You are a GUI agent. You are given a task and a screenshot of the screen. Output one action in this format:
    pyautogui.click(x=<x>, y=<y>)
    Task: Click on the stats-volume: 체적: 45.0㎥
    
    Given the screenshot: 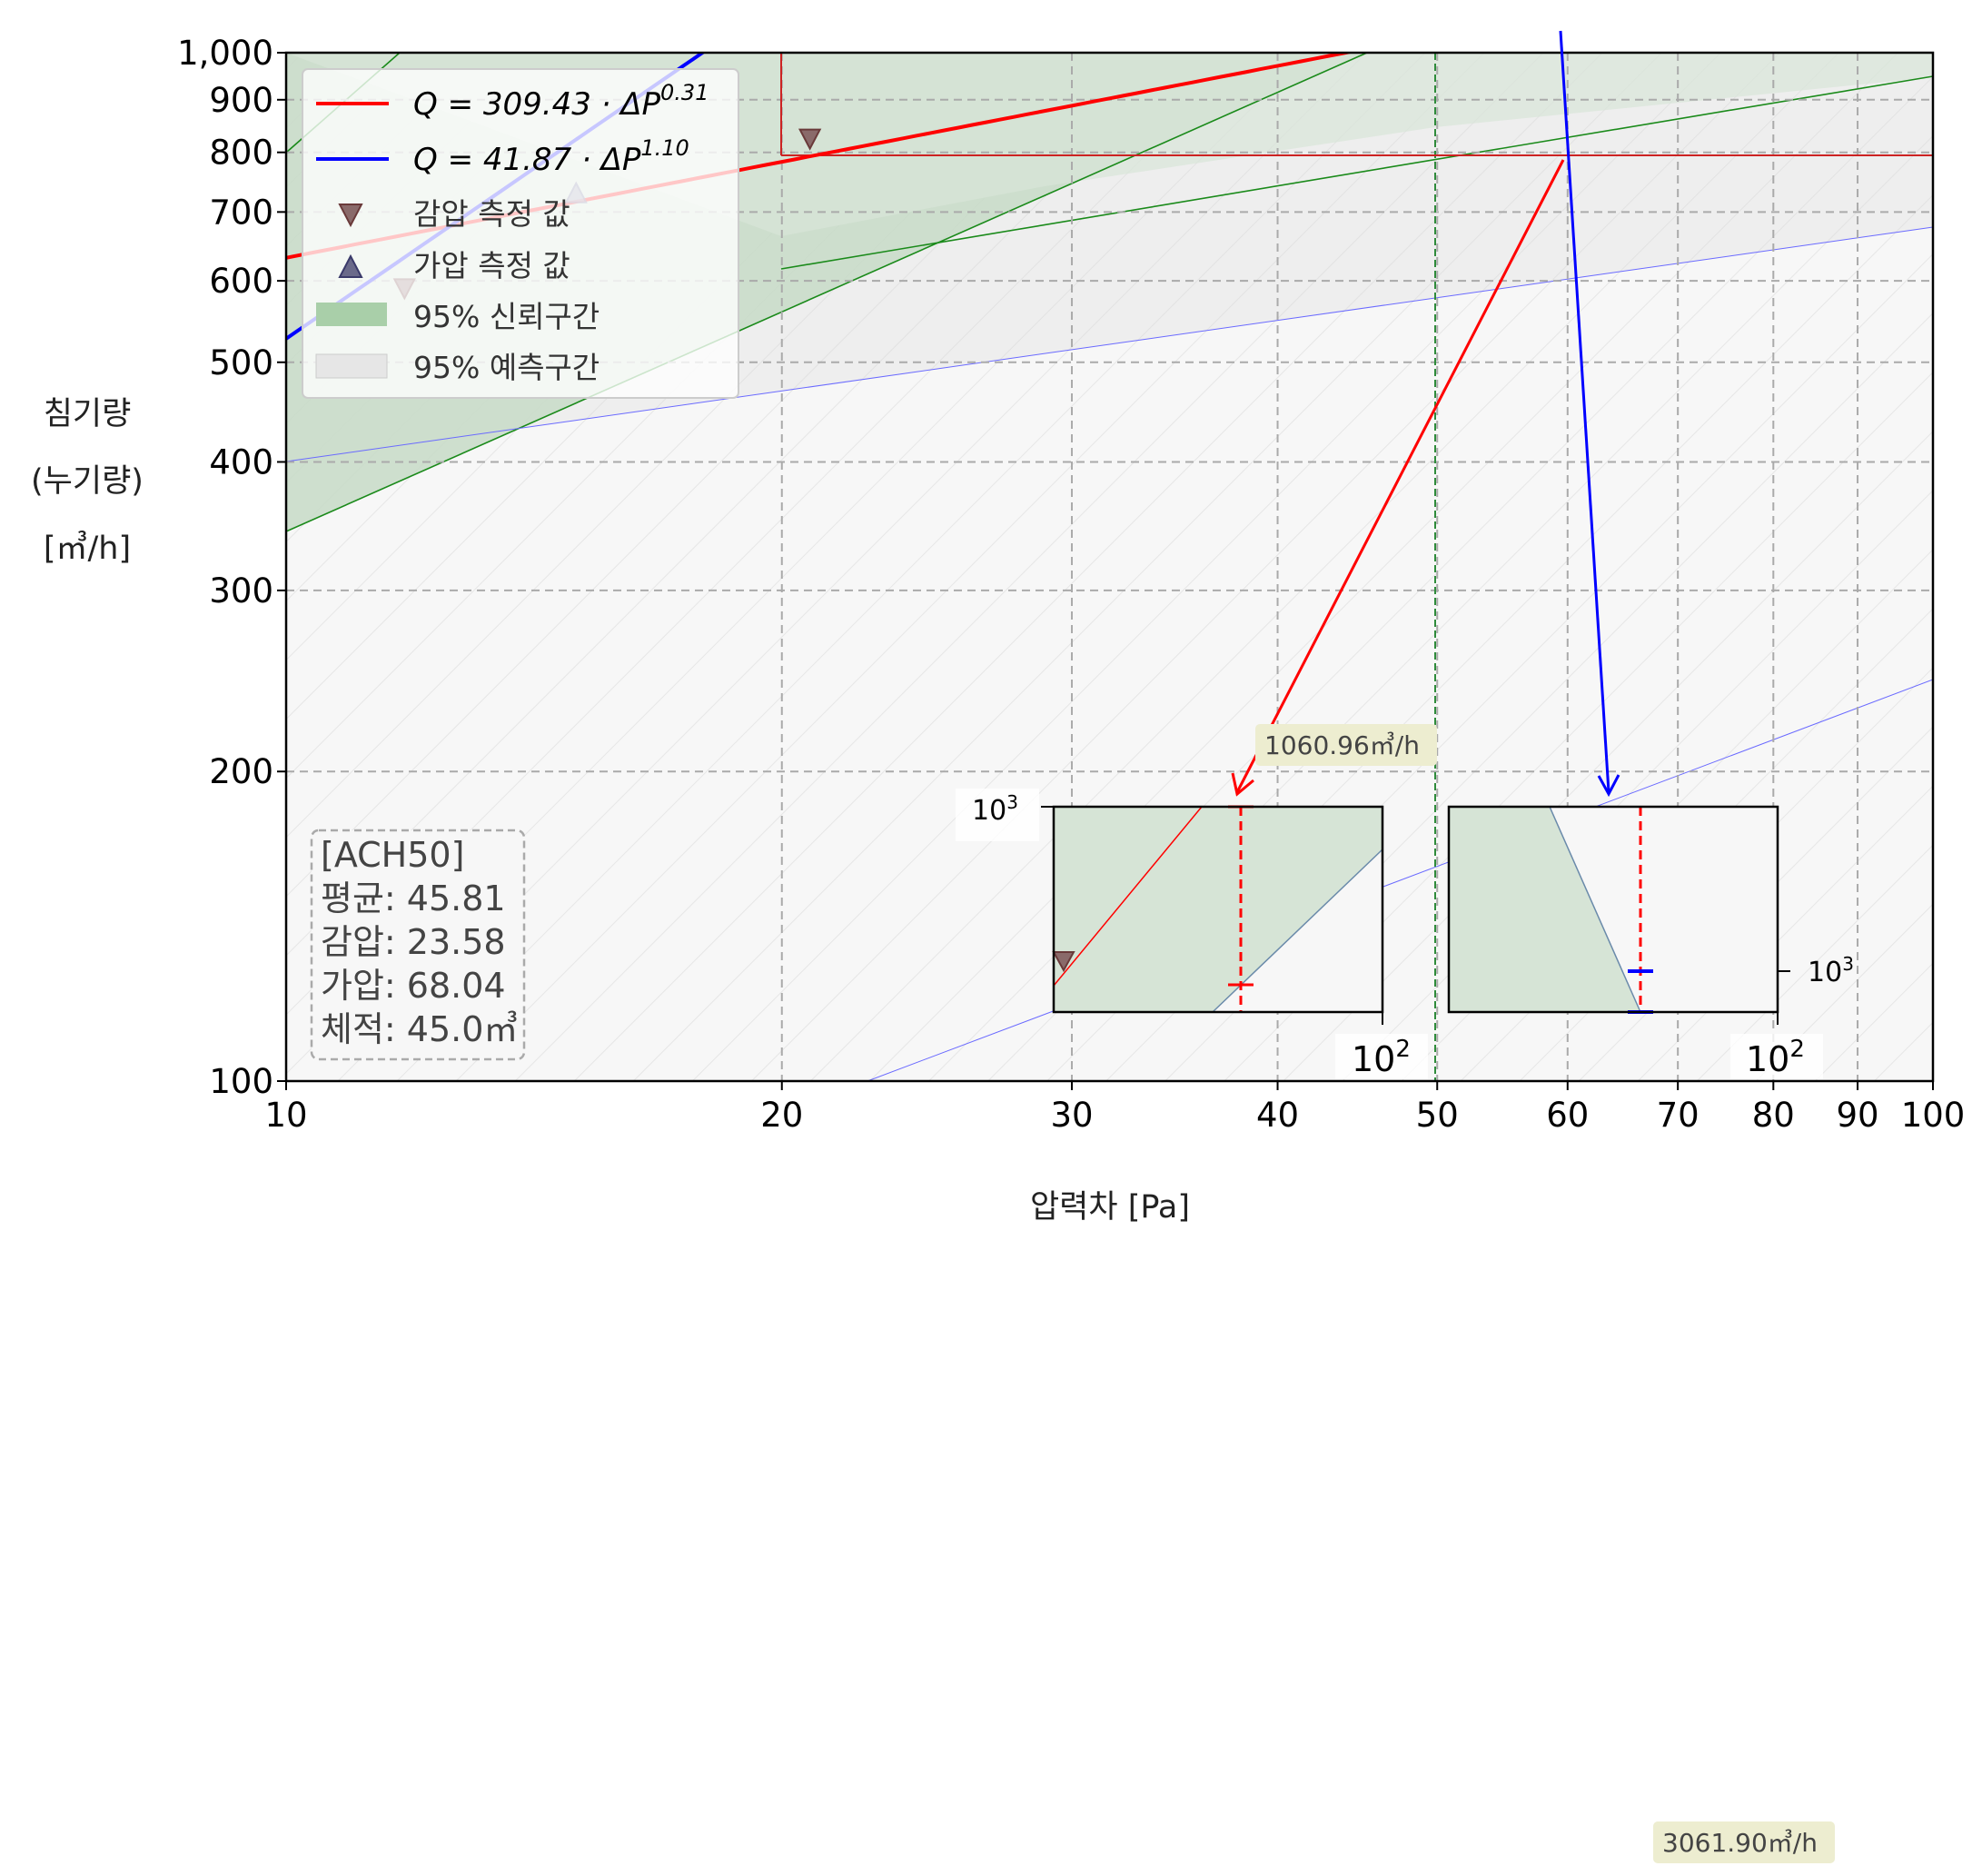 What is the action you would take?
    pyautogui.click(x=419, y=1029)
    